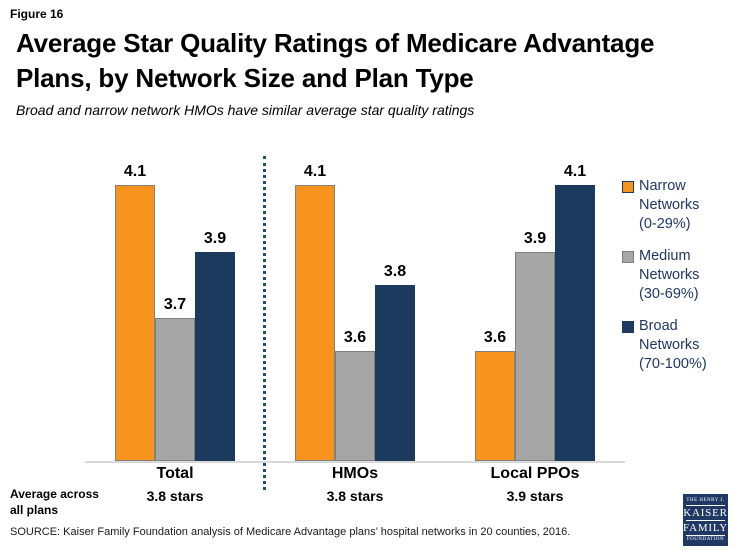 This screenshot has height=551, width=735. What do you see at coordinates (355, 462) in the screenshot?
I see `x-axis-baseline` at bounding box center [355, 462].